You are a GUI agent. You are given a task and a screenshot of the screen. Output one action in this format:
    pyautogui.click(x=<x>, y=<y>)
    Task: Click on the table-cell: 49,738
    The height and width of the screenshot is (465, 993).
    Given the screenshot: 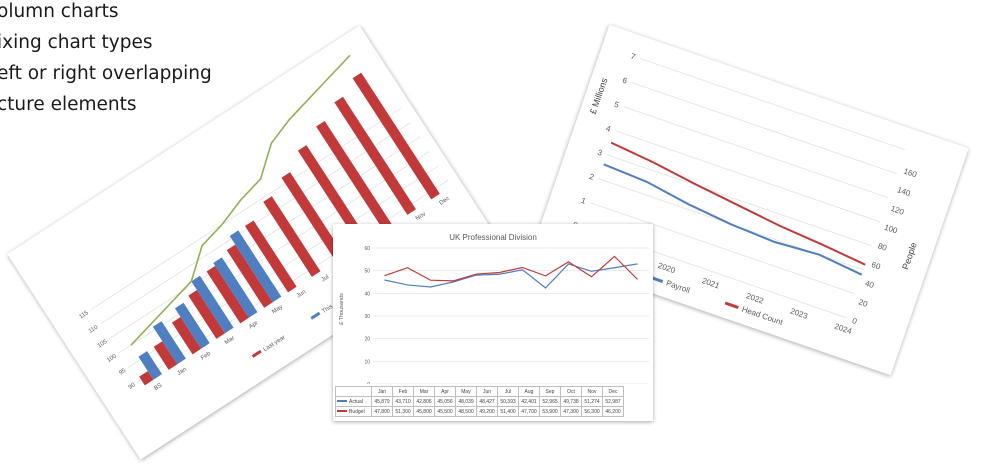 What is the action you would take?
    pyautogui.click(x=571, y=401)
    